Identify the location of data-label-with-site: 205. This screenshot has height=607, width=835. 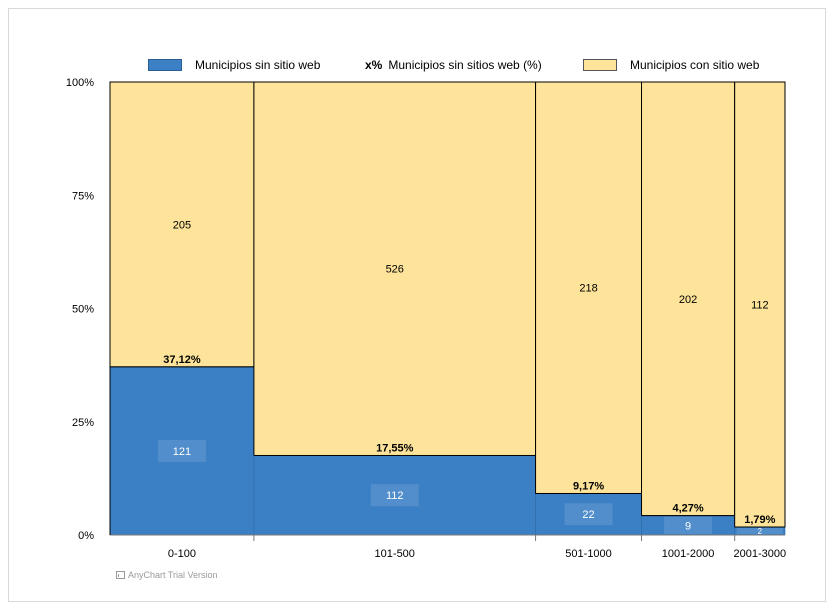
(182, 225).